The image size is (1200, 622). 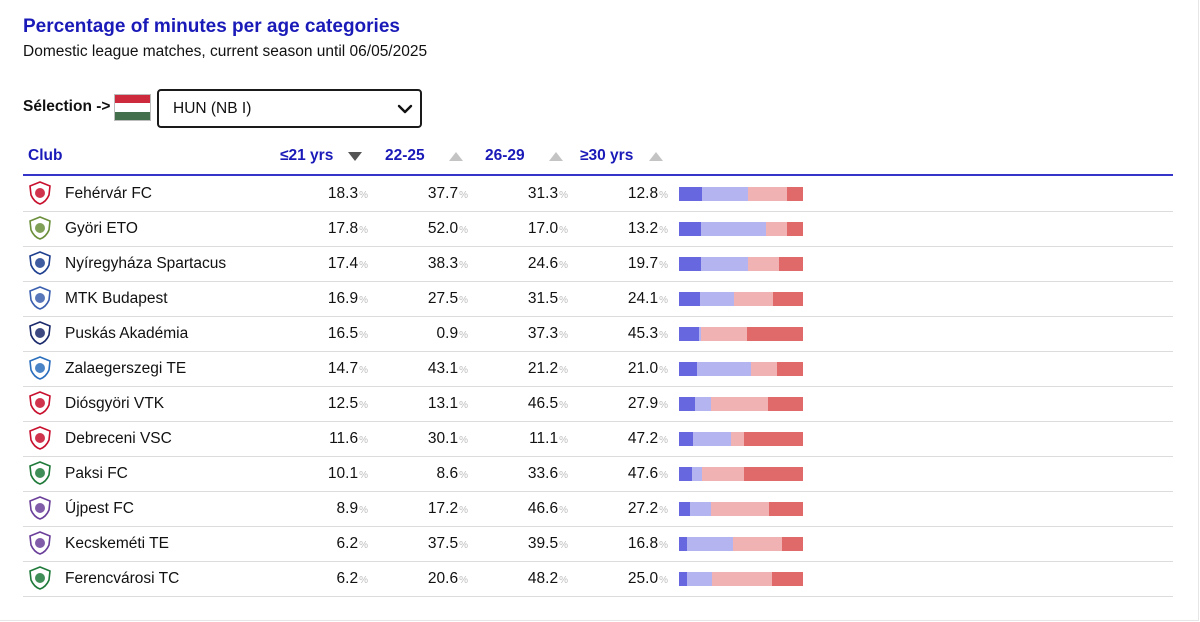 I want to click on club-name: Fehérvár FC, so click(x=108, y=193).